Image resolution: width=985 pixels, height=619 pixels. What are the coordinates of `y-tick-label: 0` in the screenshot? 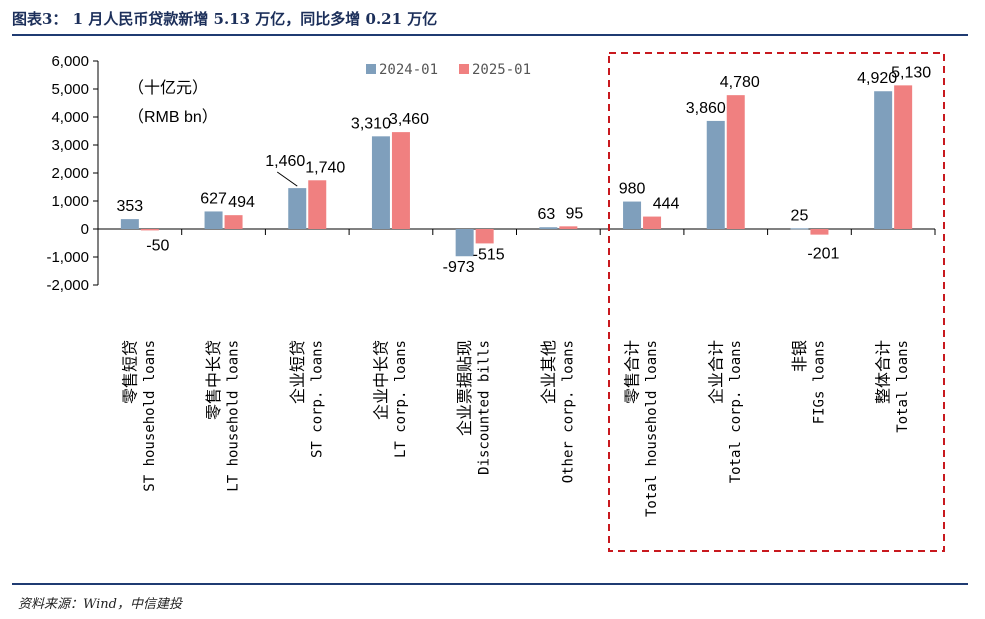 It's located at (85, 229).